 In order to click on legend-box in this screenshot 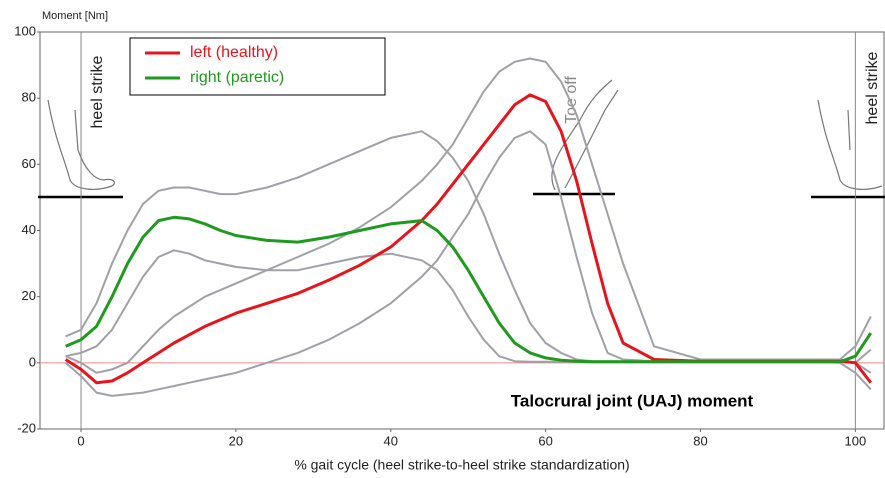, I will do `click(257, 66)`.